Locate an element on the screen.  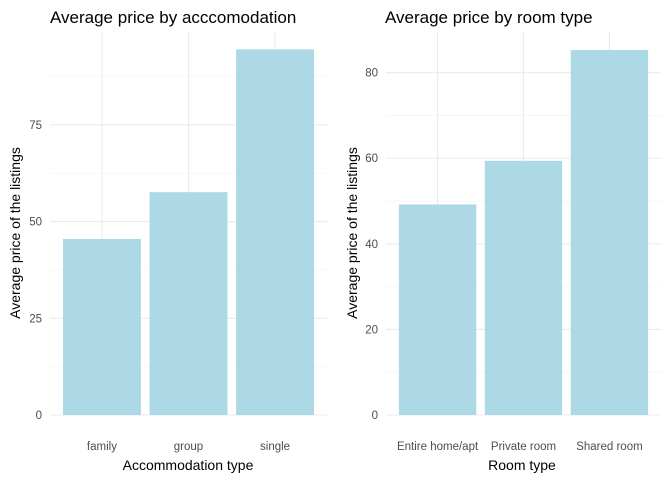
y-tick-labels: 0 20 40 60 80 is located at coordinates (371, 245).